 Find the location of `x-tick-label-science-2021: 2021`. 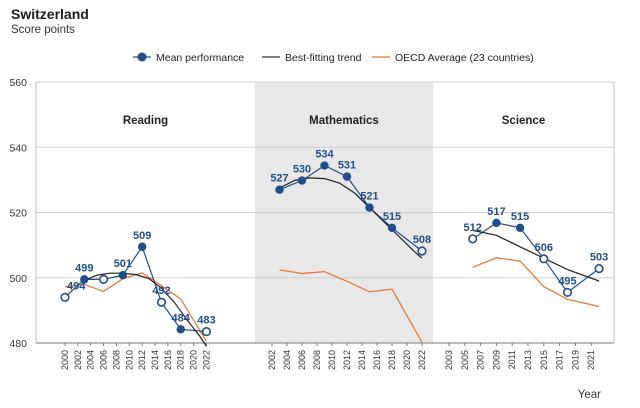

x-tick-label-science-2021: 2021 is located at coordinates (591, 360).